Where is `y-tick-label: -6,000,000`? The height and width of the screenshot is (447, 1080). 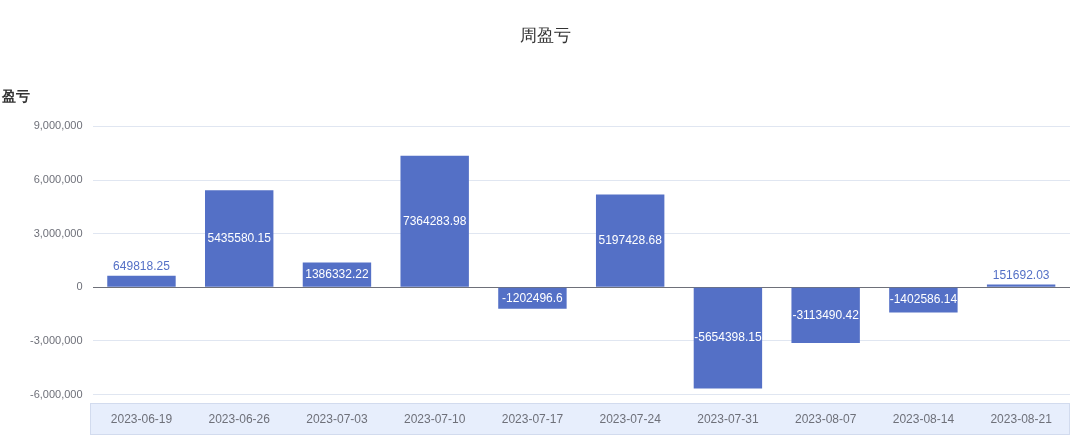 y-tick-label: -6,000,000 is located at coordinates (56, 393).